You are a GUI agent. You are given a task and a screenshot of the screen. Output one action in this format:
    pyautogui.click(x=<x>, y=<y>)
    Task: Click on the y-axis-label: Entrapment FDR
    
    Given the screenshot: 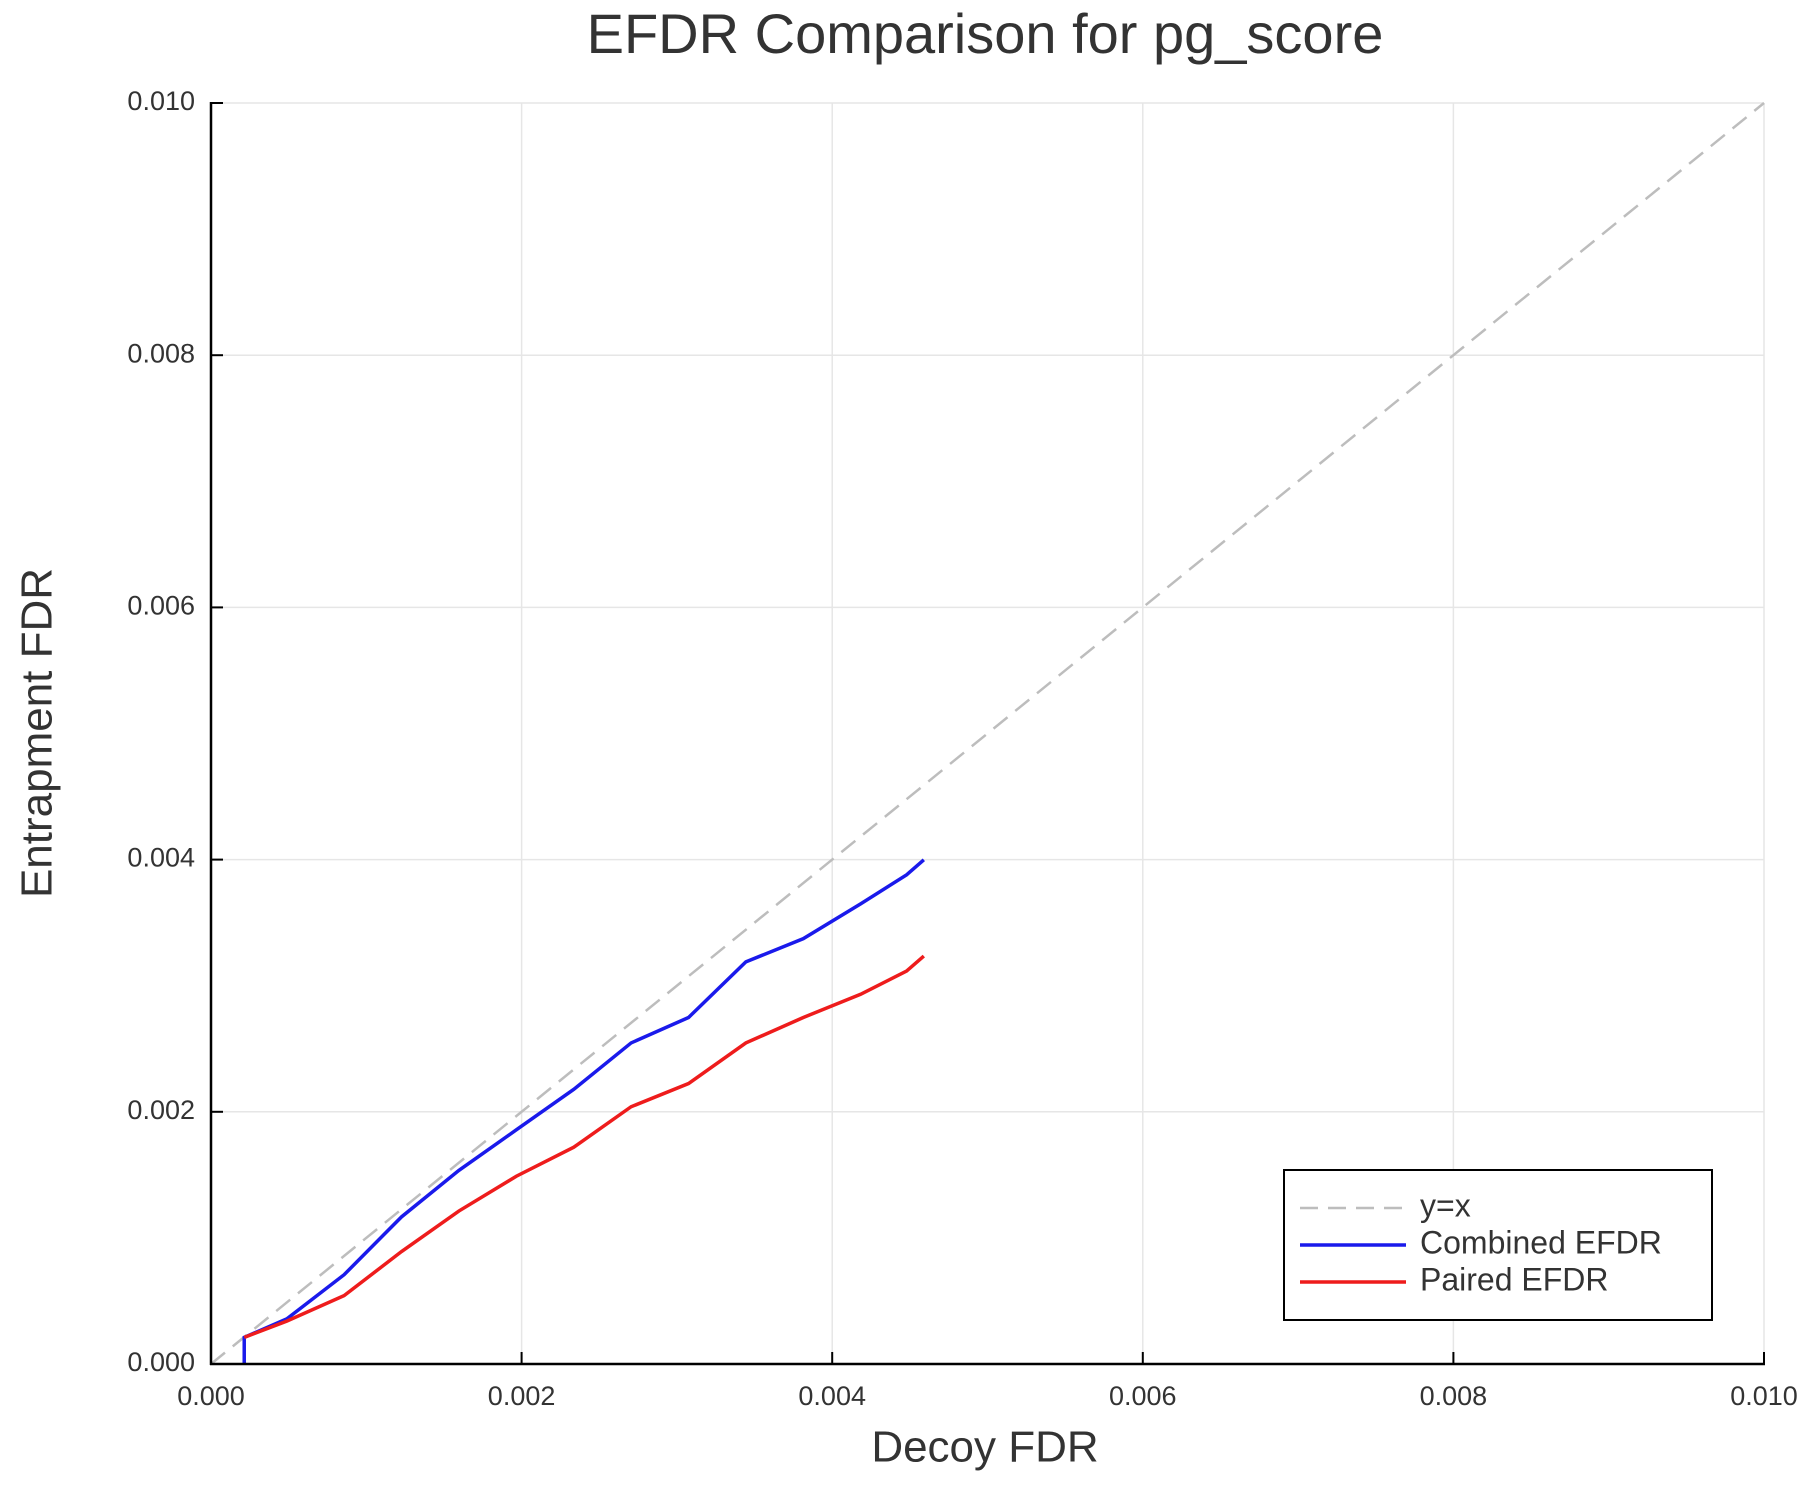 What is the action you would take?
    pyautogui.click(x=37, y=733)
    